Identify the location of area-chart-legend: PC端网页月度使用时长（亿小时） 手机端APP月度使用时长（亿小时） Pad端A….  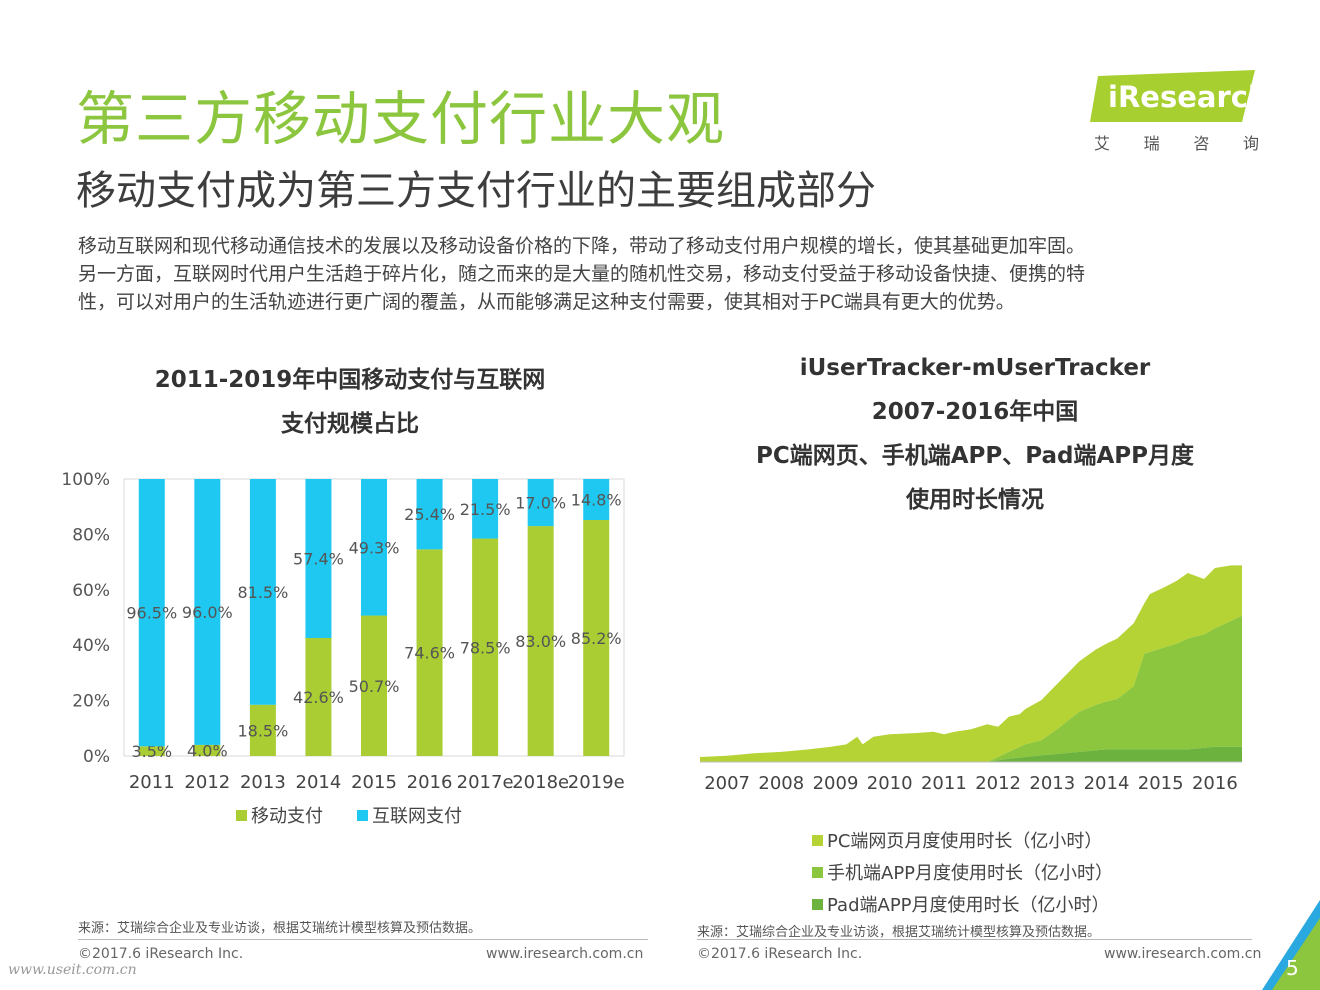
(962, 872).